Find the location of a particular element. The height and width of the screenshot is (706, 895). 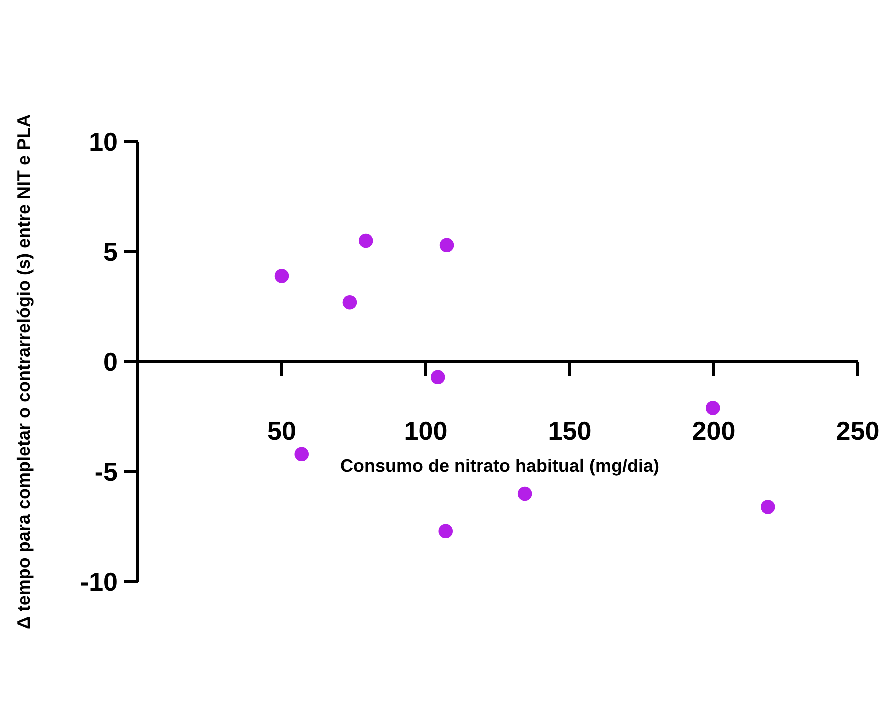

y-tick-label: -10 is located at coordinates (99, 582).